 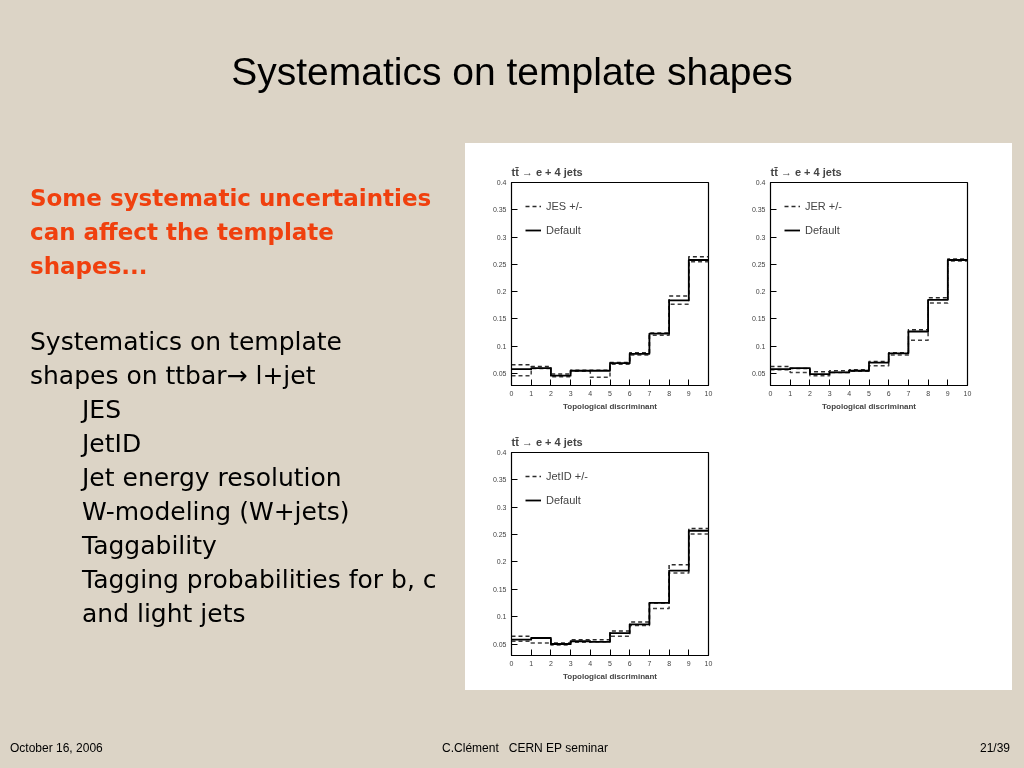 What do you see at coordinates (212, 478) in the screenshot?
I see `text: Jet energy resolution` at bounding box center [212, 478].